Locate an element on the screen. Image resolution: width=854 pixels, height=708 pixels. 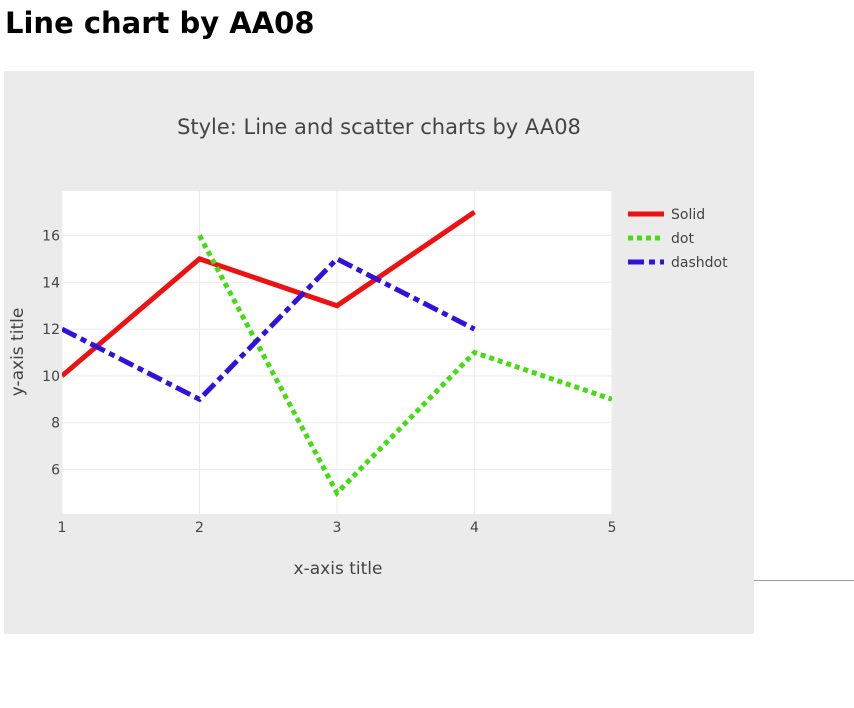
legend-label-dashdot: dashdot is located at coordinates (699, 263).